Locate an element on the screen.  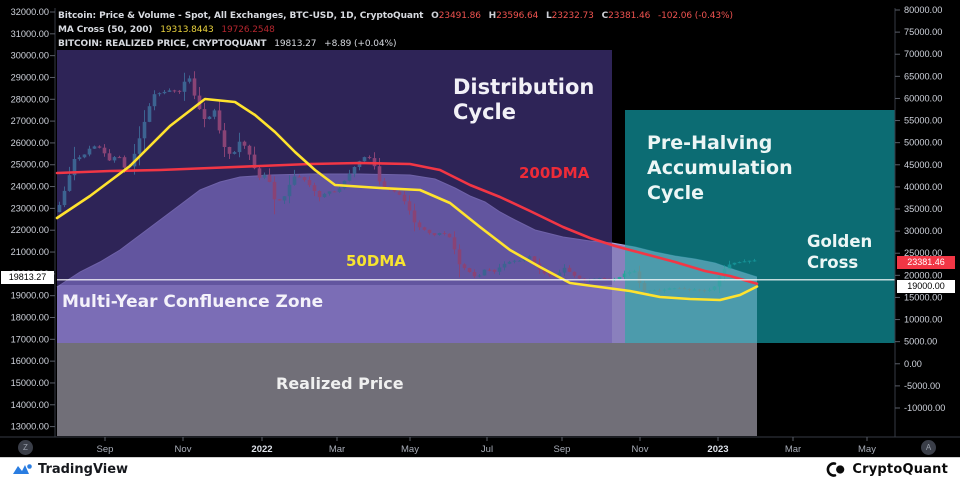
svg-text: 0.00 is located at coordinates (913, 364).